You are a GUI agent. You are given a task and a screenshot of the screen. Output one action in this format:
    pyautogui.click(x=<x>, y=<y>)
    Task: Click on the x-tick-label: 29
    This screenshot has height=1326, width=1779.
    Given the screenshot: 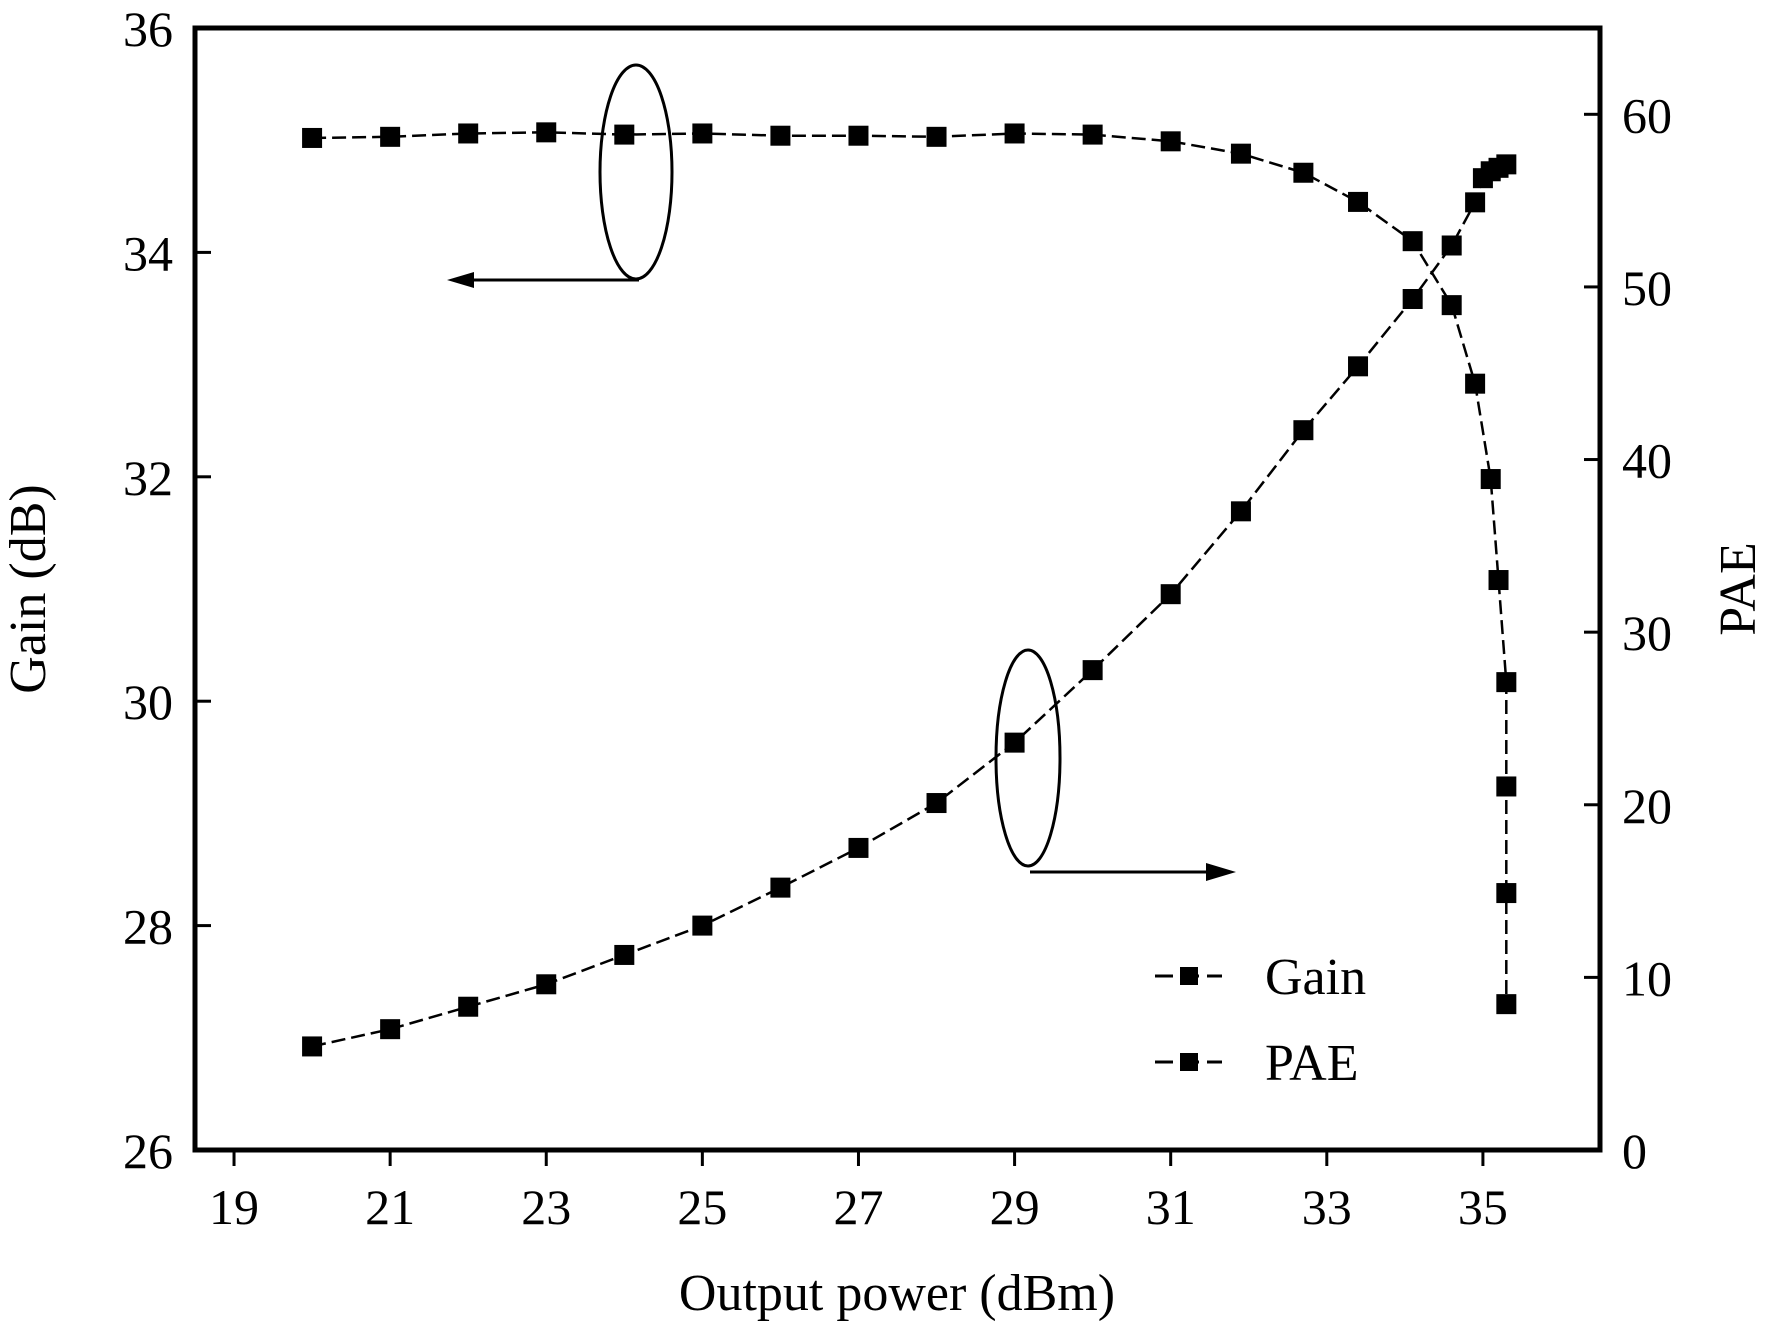 What is the action you would take?
    pyautogui.click(x=1015, y=1207)
    